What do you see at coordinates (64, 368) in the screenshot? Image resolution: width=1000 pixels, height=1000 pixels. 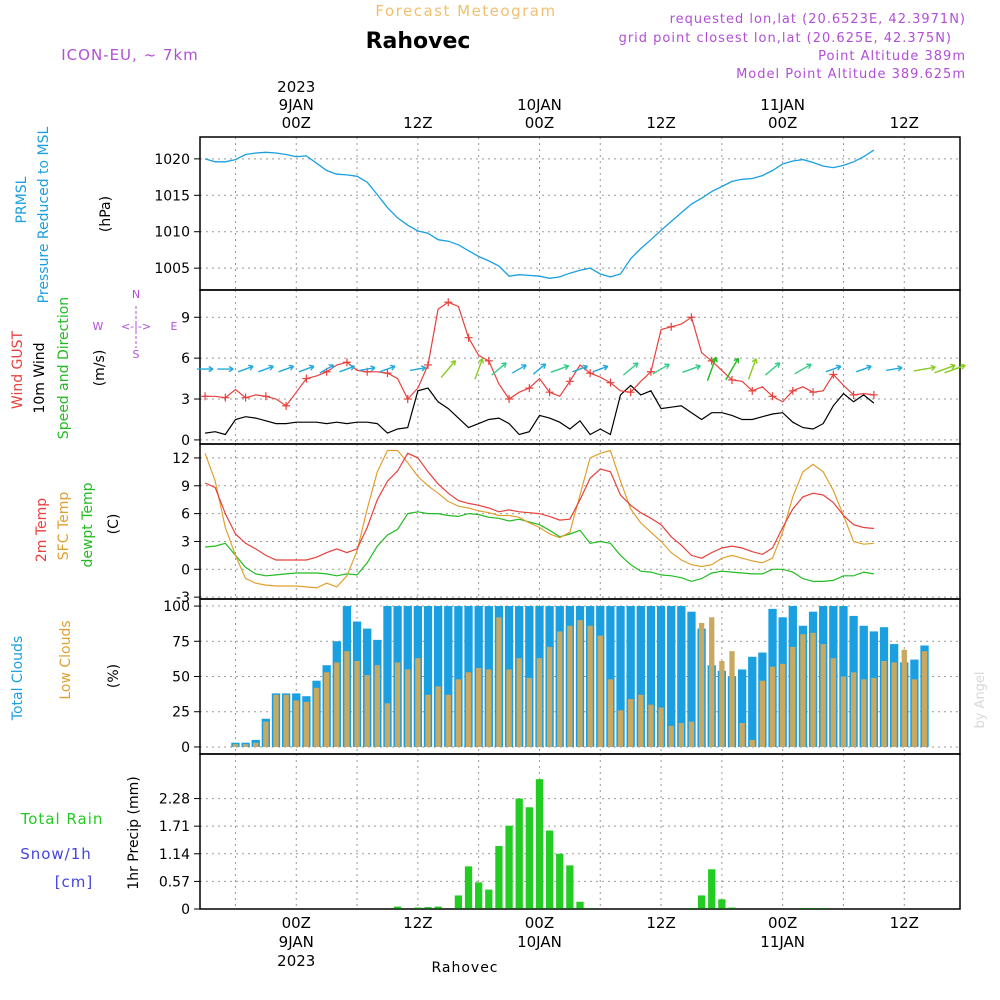 I see `wind-direction-label: Speed and Direction` at bounding box center [64, 368].